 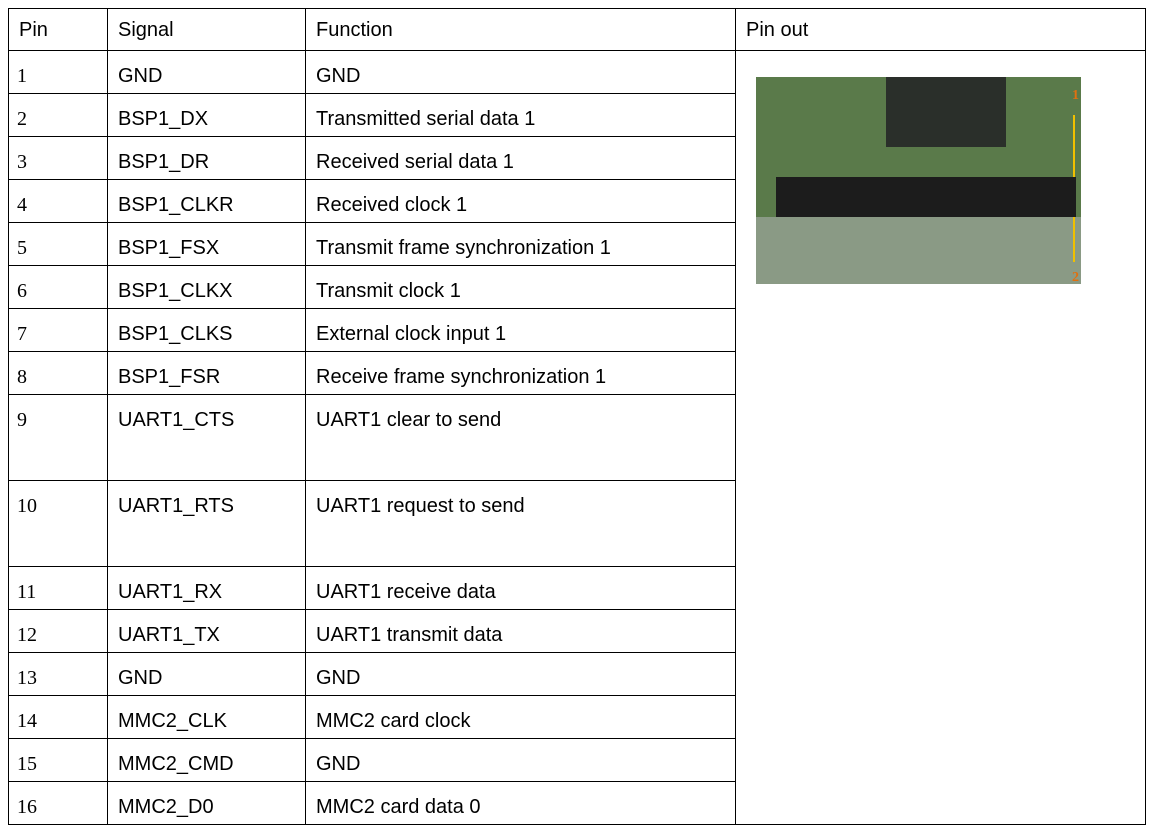 I want to click on header-cell: Pin out, so click(x=940, y=29).